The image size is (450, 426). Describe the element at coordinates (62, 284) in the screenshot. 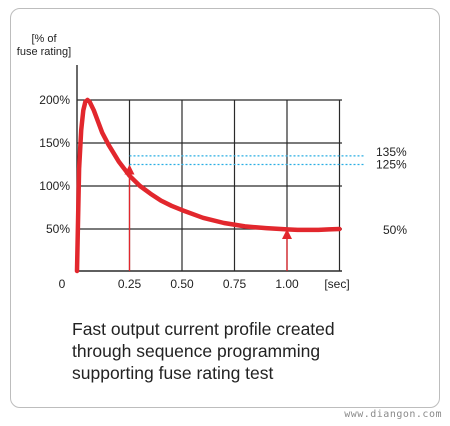

I see `x-tick-label: 0` at that location.